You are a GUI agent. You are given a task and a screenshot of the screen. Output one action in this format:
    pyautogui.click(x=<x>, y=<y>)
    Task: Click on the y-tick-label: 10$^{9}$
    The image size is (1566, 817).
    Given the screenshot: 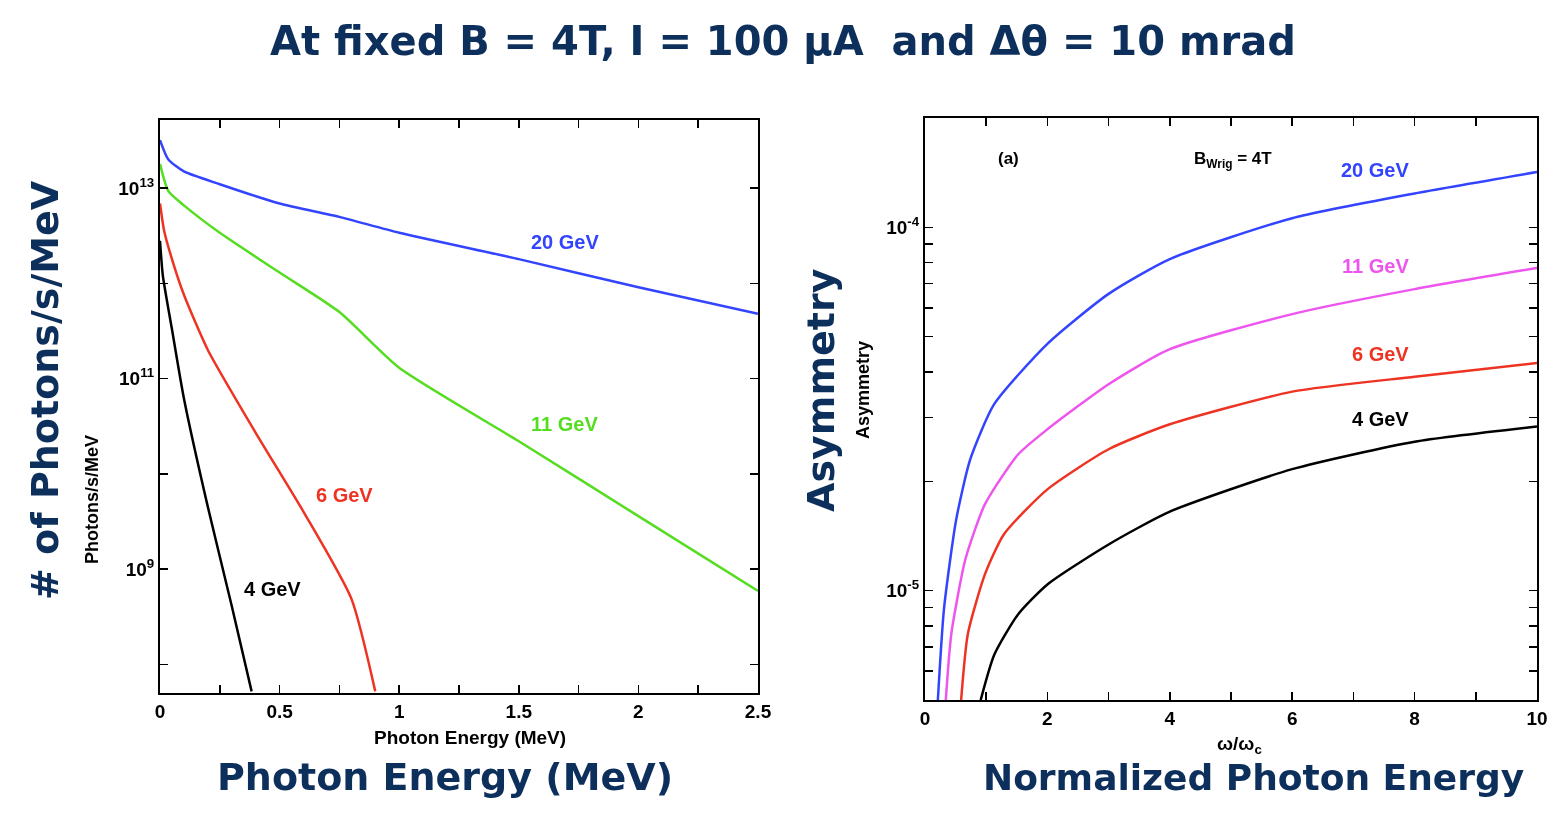 What is the action you would take?
    pyautogui.click(x=140, y=567)
    